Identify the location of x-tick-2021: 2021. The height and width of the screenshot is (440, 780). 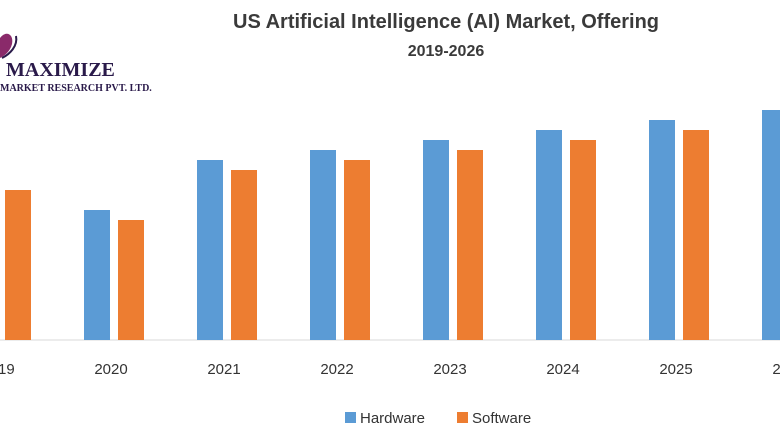
(223, 369).